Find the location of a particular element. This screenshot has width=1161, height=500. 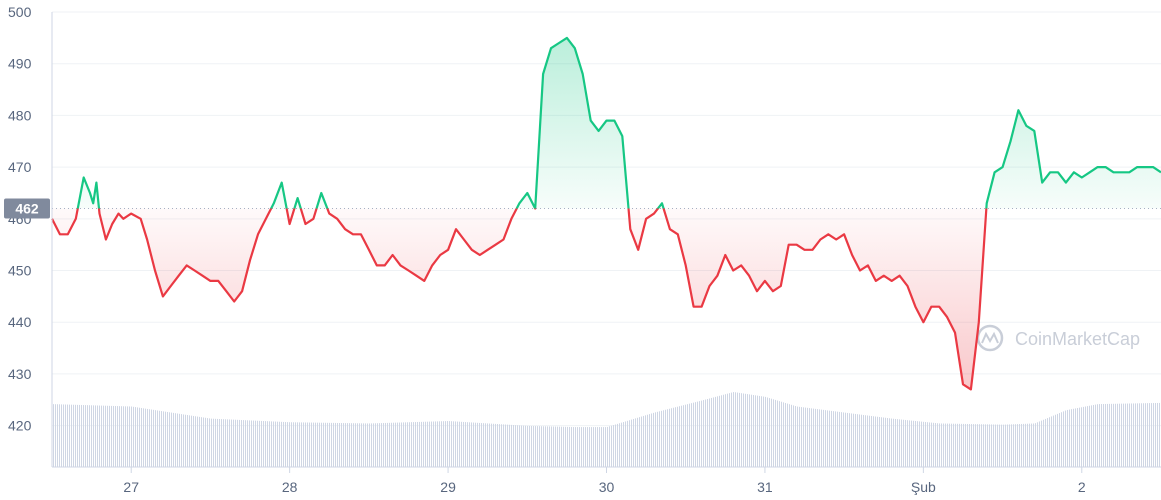

y-tick-label: 430 is located at coordinates (20, 374).